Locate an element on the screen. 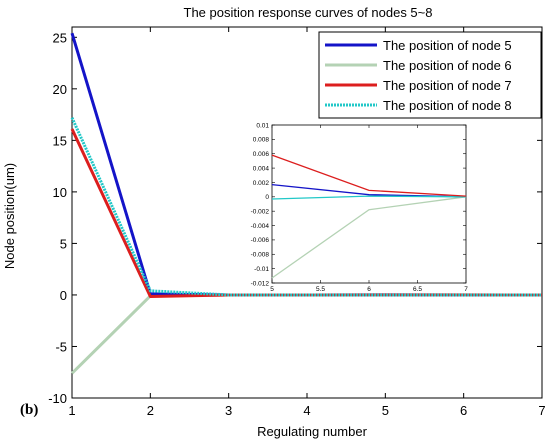 The height and width of the screenshot is (443, 550). y-tick-label: 20 is located at coordinates (60, 89).